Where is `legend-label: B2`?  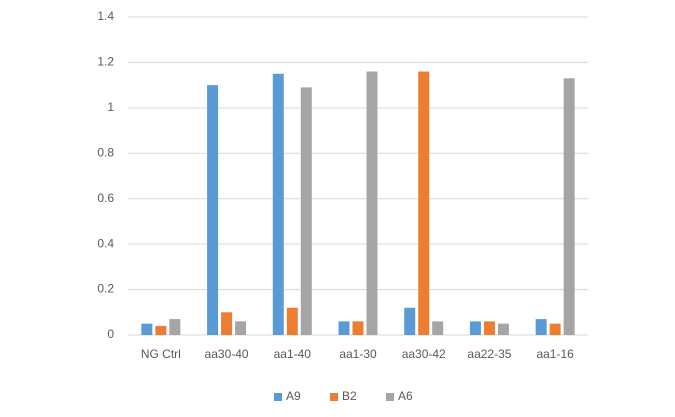 legend-label: B2 is located at coordinates (349, 396).